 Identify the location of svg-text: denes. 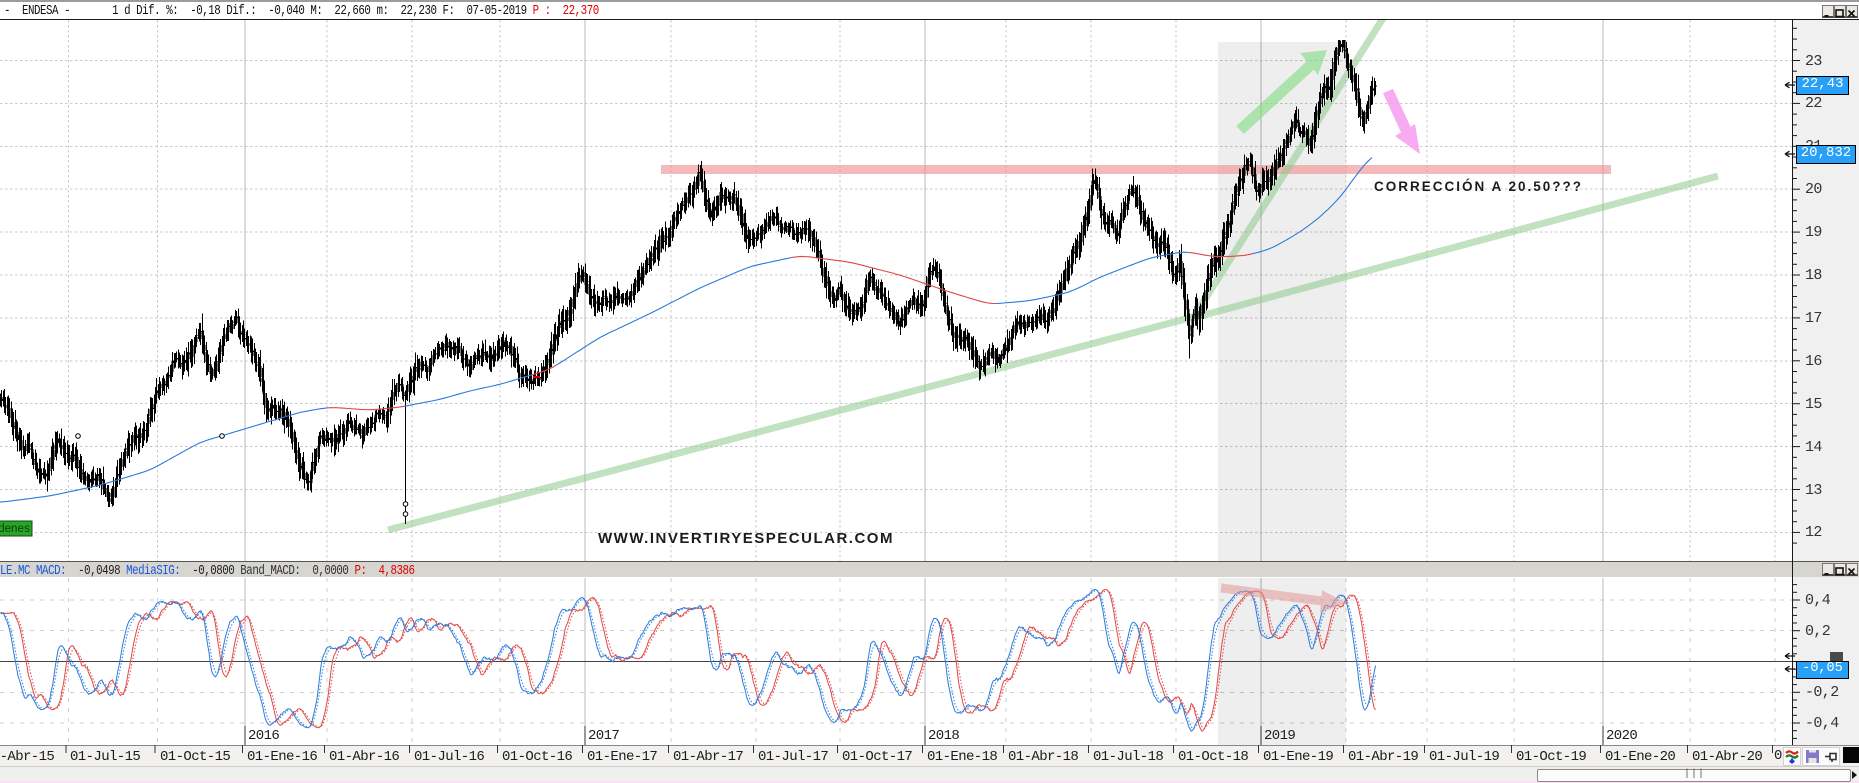
(15, 529).